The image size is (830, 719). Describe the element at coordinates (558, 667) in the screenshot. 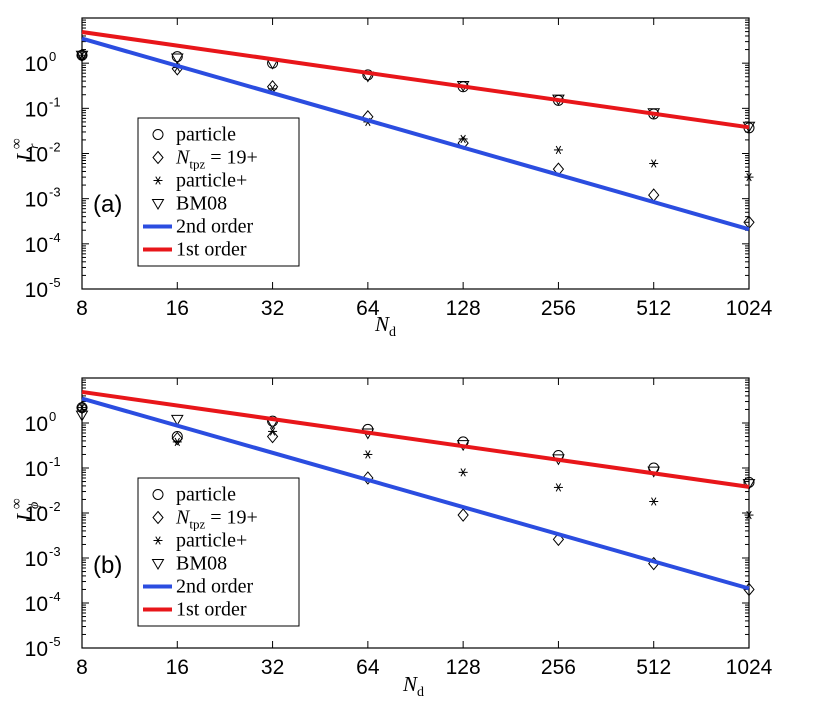

I see `x-tick-label: 256` at that location.